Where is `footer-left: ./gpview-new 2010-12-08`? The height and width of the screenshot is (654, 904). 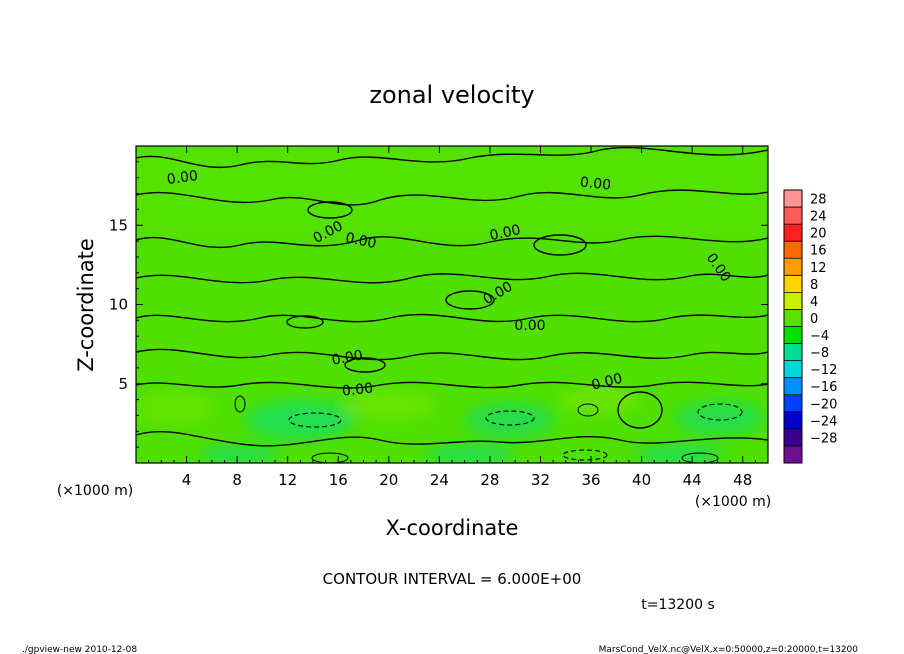 footer-left: ./gpview-new 2010-12-08 is located at coordinates (79, 649).